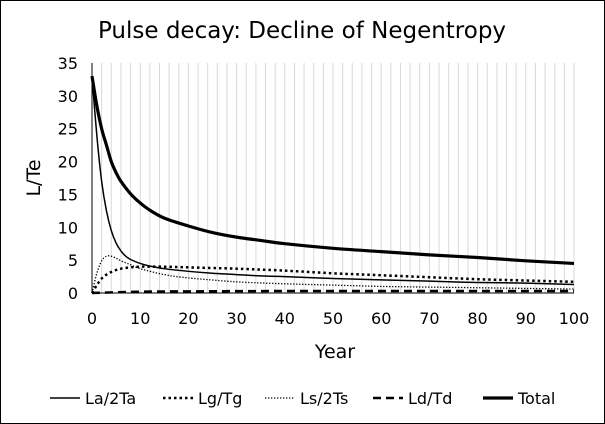 This screenshot has width=605, height=424. Describe the element at coordinates (68, 96) in the screenshot. I see `y-tick-label: 30` at that location.